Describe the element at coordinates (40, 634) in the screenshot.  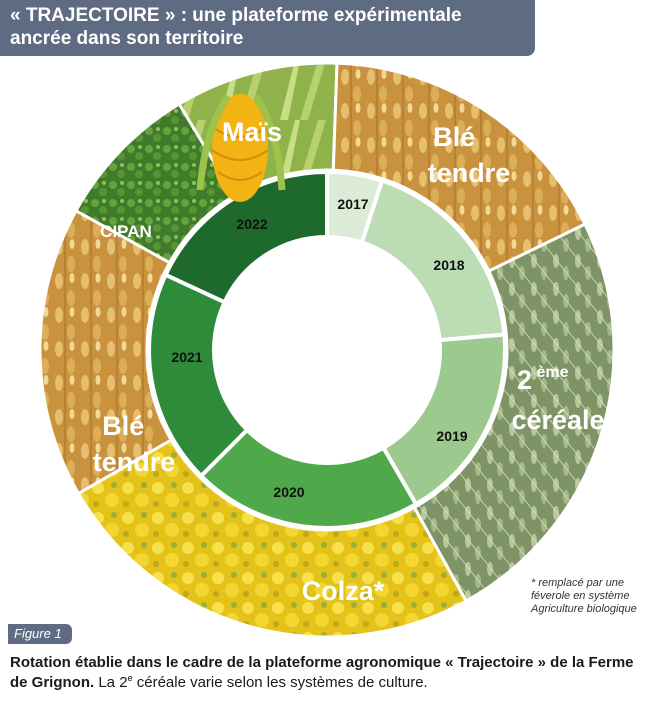
I see `figure-number-label: Figure 1` at that location.